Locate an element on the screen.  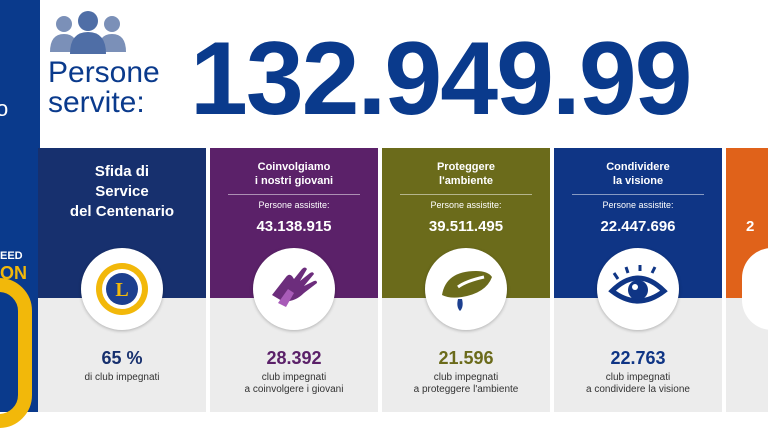
panel-served-count: 22.447.696 is located at coordinates (638, 226).